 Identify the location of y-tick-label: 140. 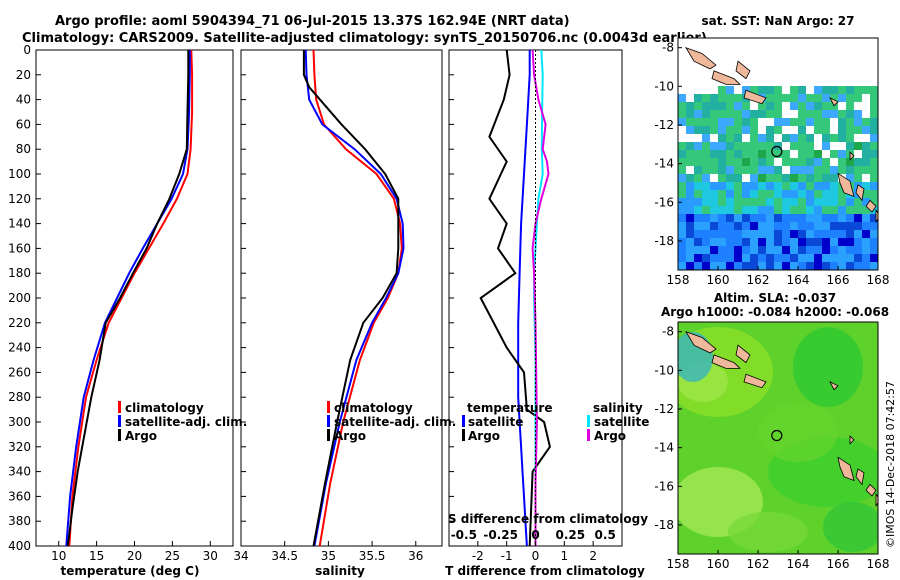
(19, 224).